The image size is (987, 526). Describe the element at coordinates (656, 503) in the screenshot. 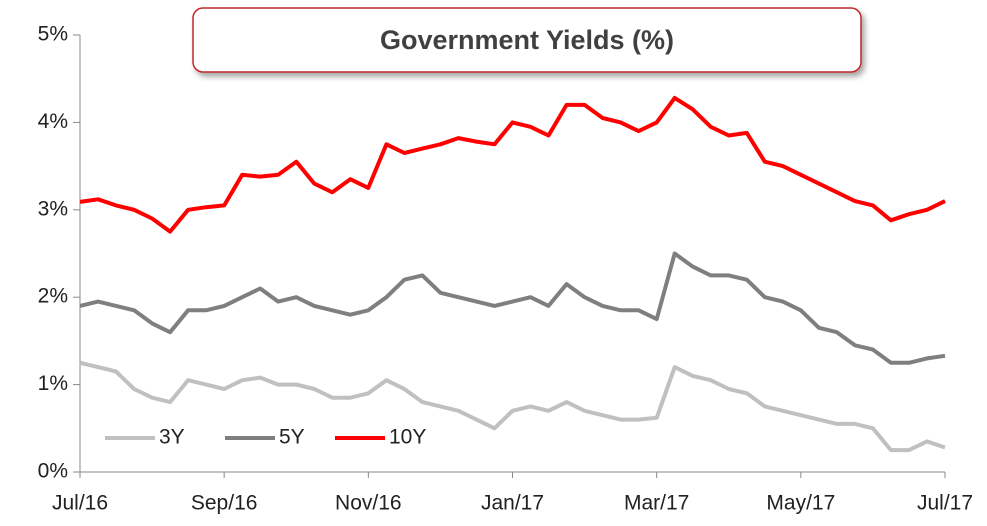

I see `x-tick-label: Mar/17` at that location.